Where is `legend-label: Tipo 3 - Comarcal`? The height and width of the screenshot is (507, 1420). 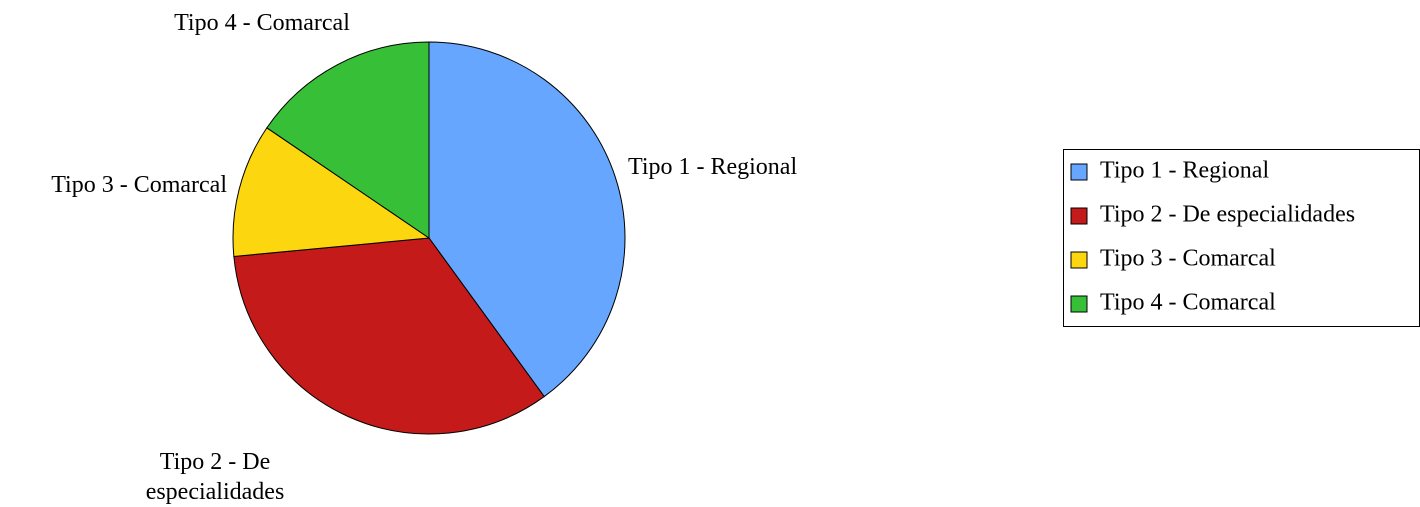 legend-label: Tipo 3 - Comarcal is located at coordinates (1188, 259).